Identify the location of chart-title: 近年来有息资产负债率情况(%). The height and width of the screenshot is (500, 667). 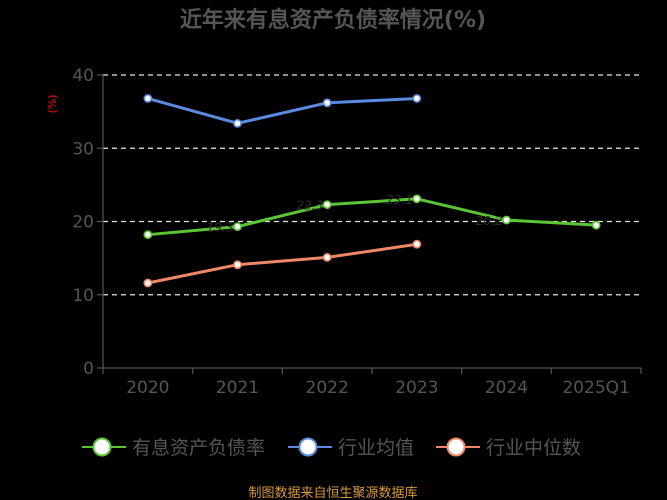
(333, 20).